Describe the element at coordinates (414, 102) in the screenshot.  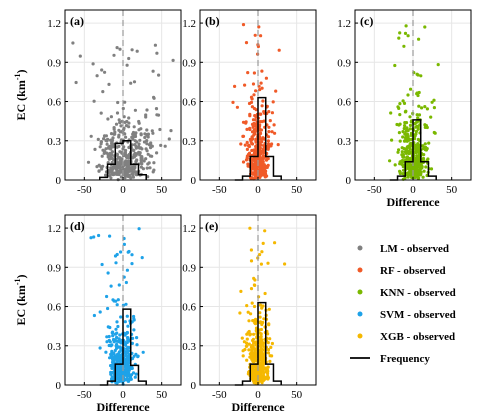
I see `scatter-points` at that location.